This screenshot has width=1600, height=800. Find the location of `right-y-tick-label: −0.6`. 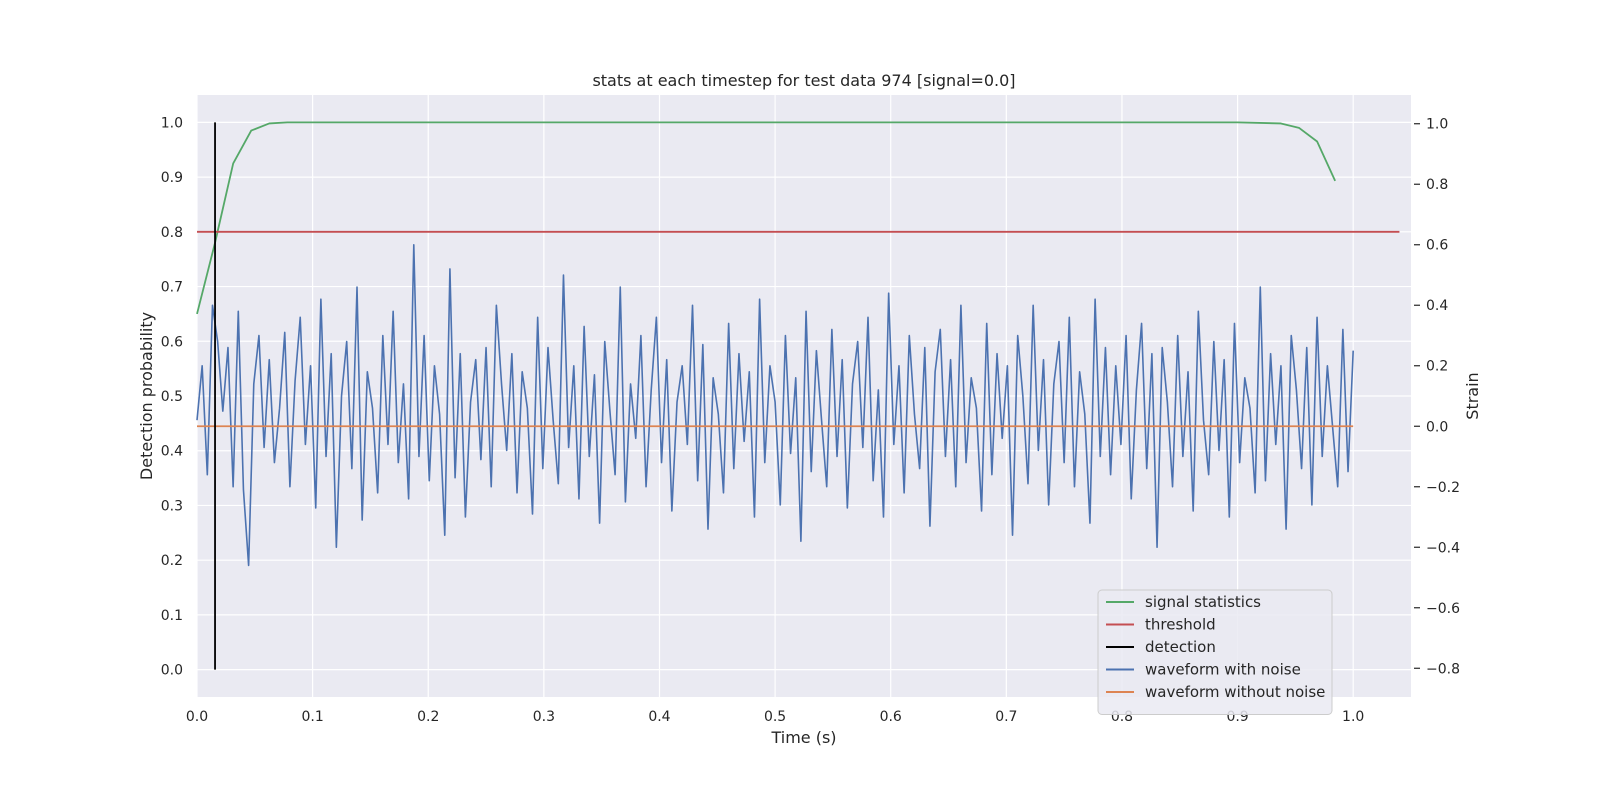

right-y-tick-label: −0.6 is located at coordinates (1443, 609).